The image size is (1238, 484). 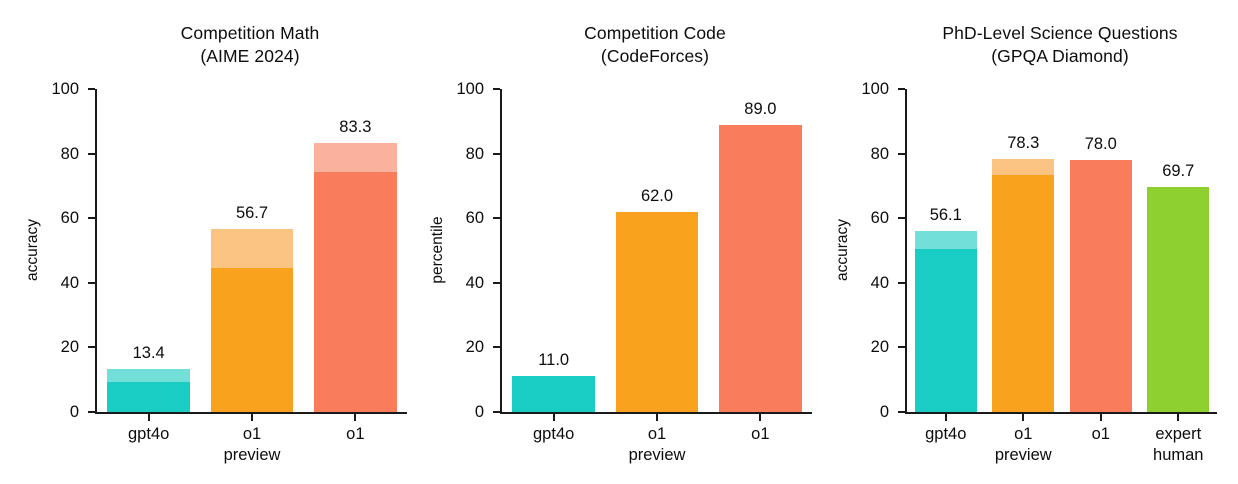 I want to click on y-axis-label: accuracy, so click(x=842, y=250).